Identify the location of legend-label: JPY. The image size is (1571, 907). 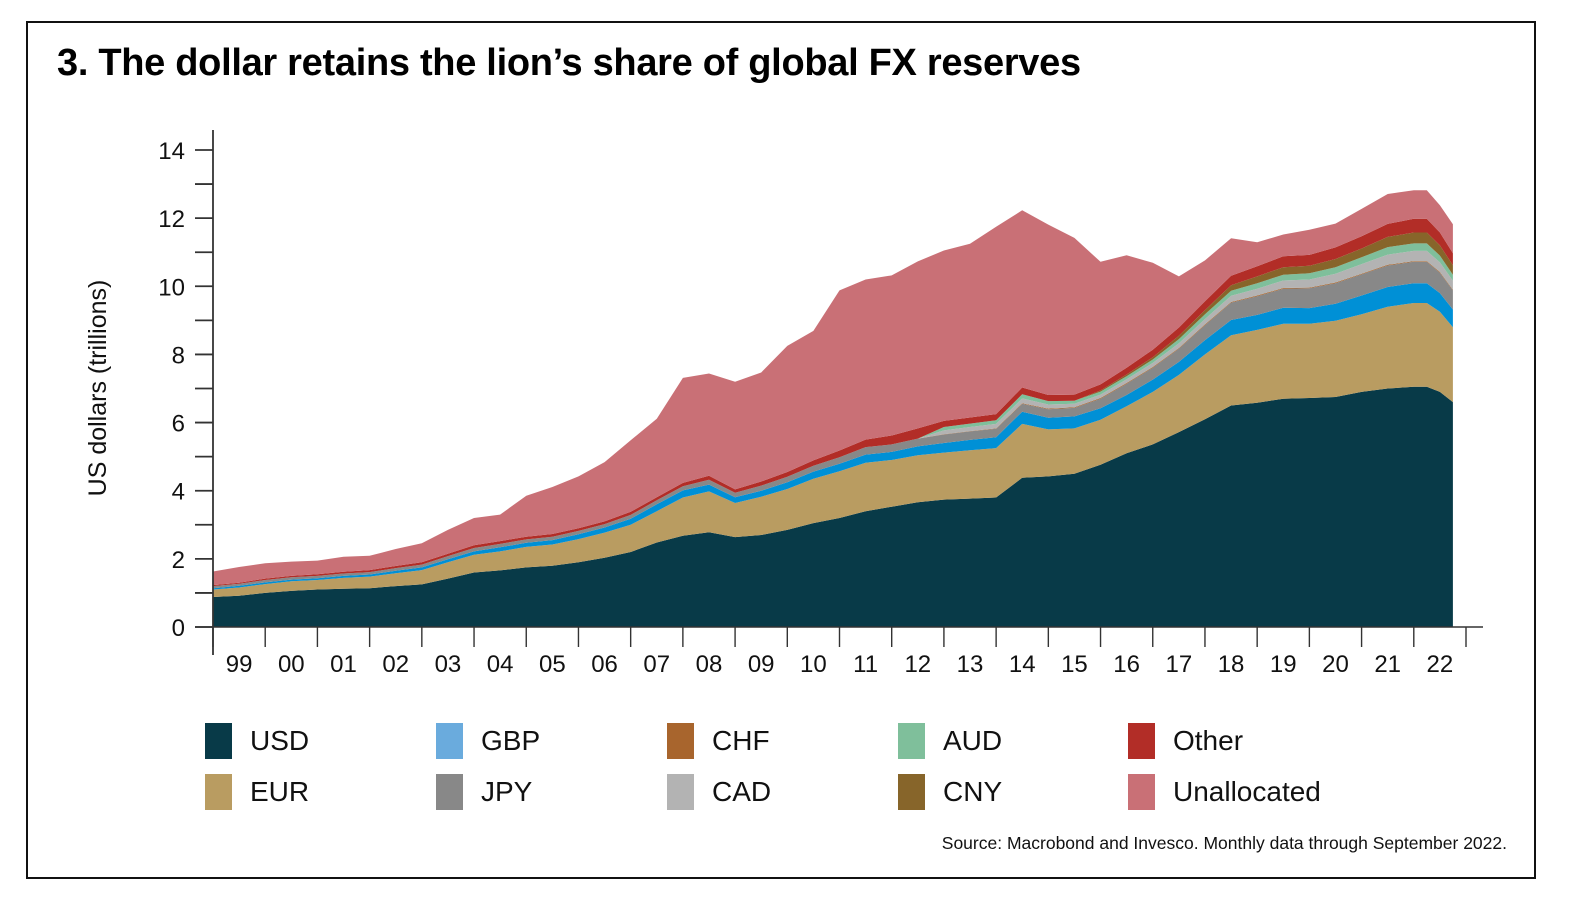
(507, 791).